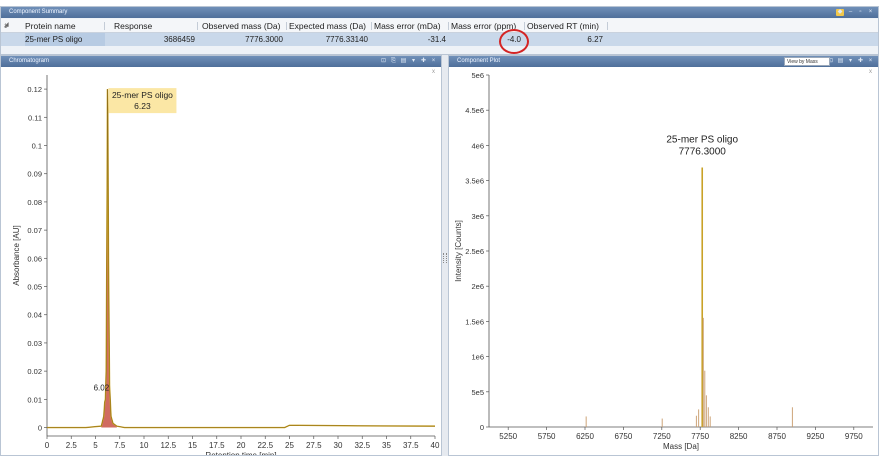 This screenshot has height=456, width=879. Describe the element at coordinates (241, 445) in the screenshot. I see `x-tick-label: 20` at that location.